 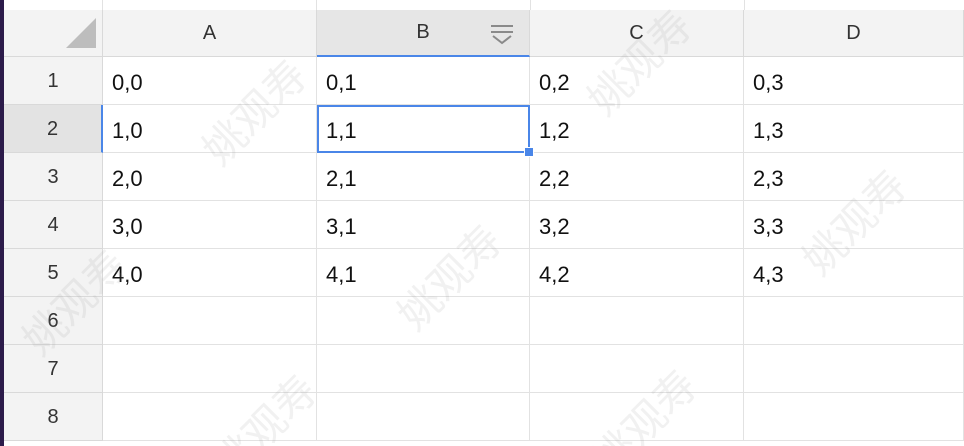 What do you see at coordinates (423, 417) in the screenshot?
I see `cell-b8` at bounding box center [423, 417].